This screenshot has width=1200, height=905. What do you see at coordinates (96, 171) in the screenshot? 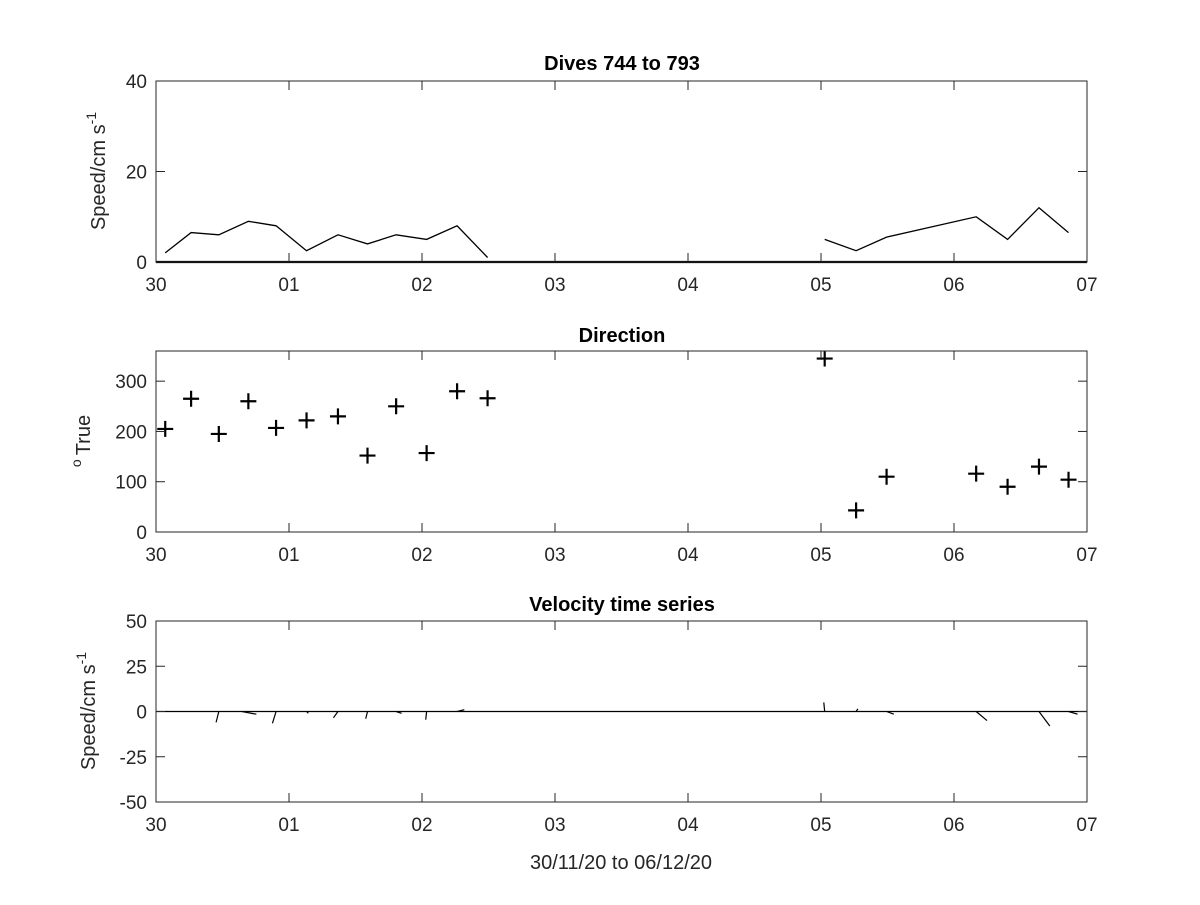
I see `speed-y-axis-label: Speed/cm s-1` at bounding box center [96, 171].